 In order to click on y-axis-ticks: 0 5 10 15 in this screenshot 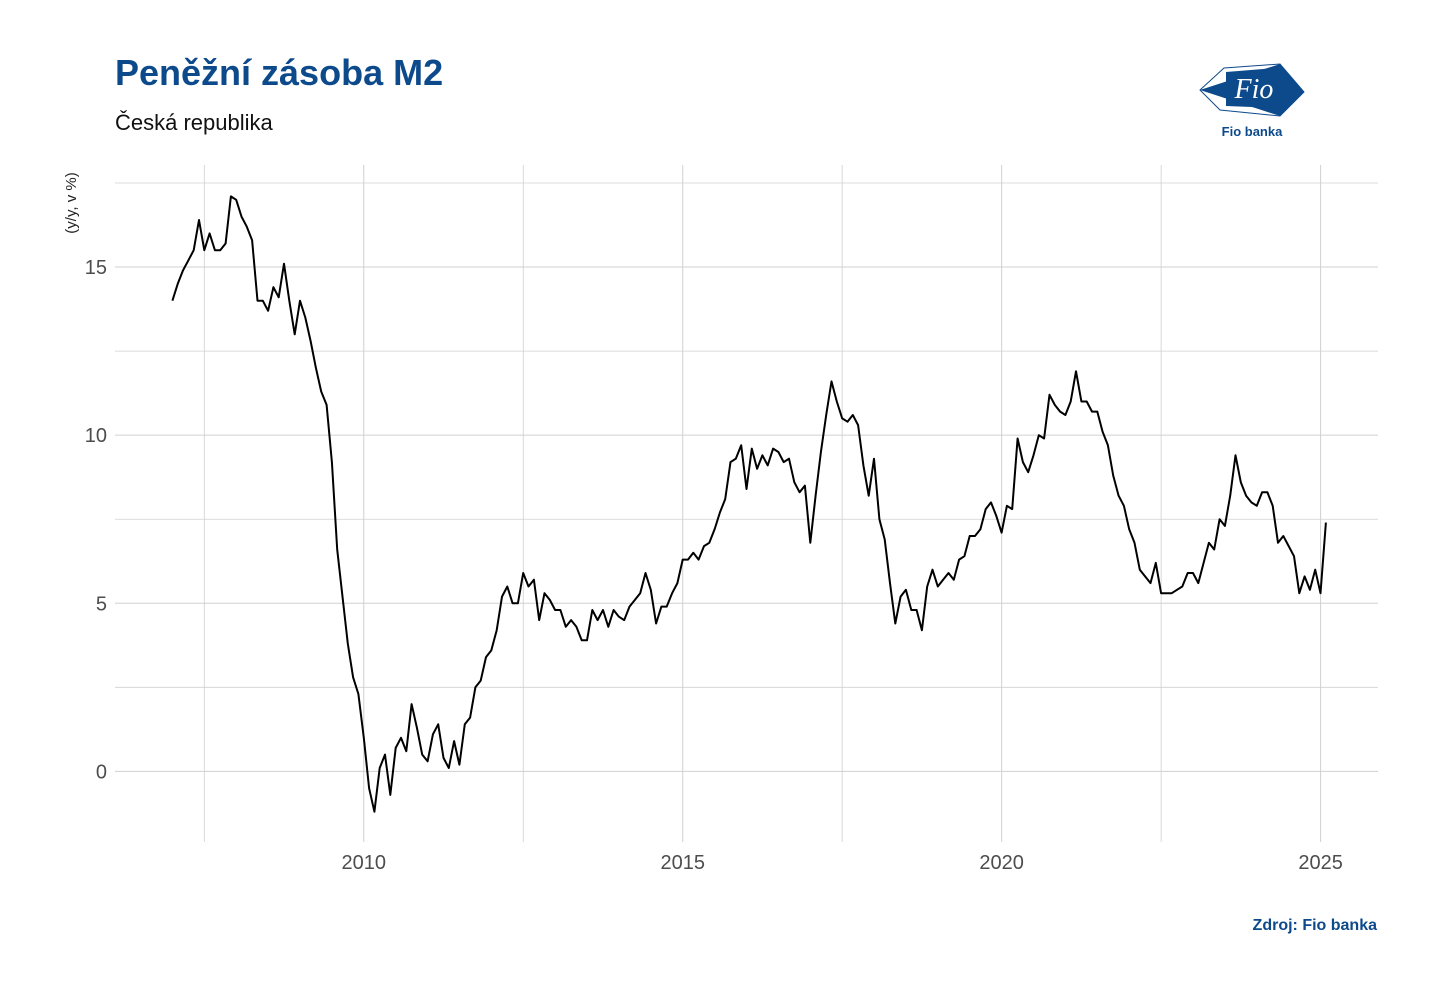, I will do `click(96, 520)`.